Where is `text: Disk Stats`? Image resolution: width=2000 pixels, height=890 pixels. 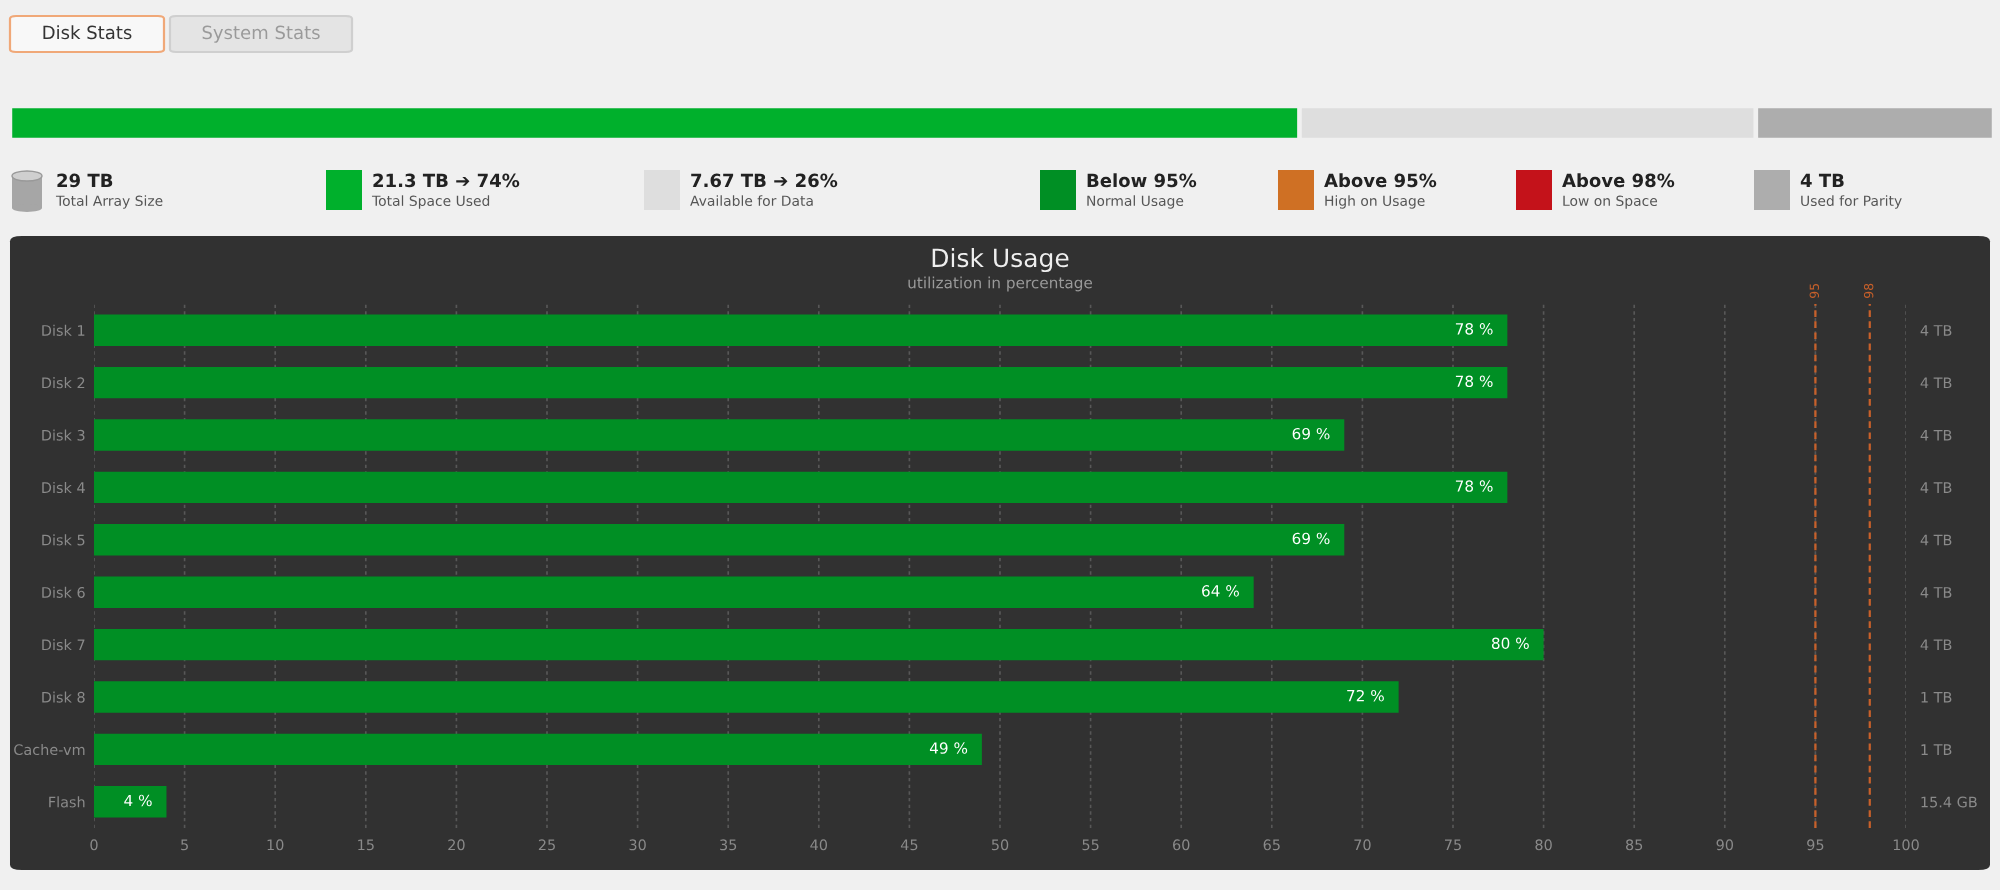
text: Disk Stats is located at coordinates (87, 32).